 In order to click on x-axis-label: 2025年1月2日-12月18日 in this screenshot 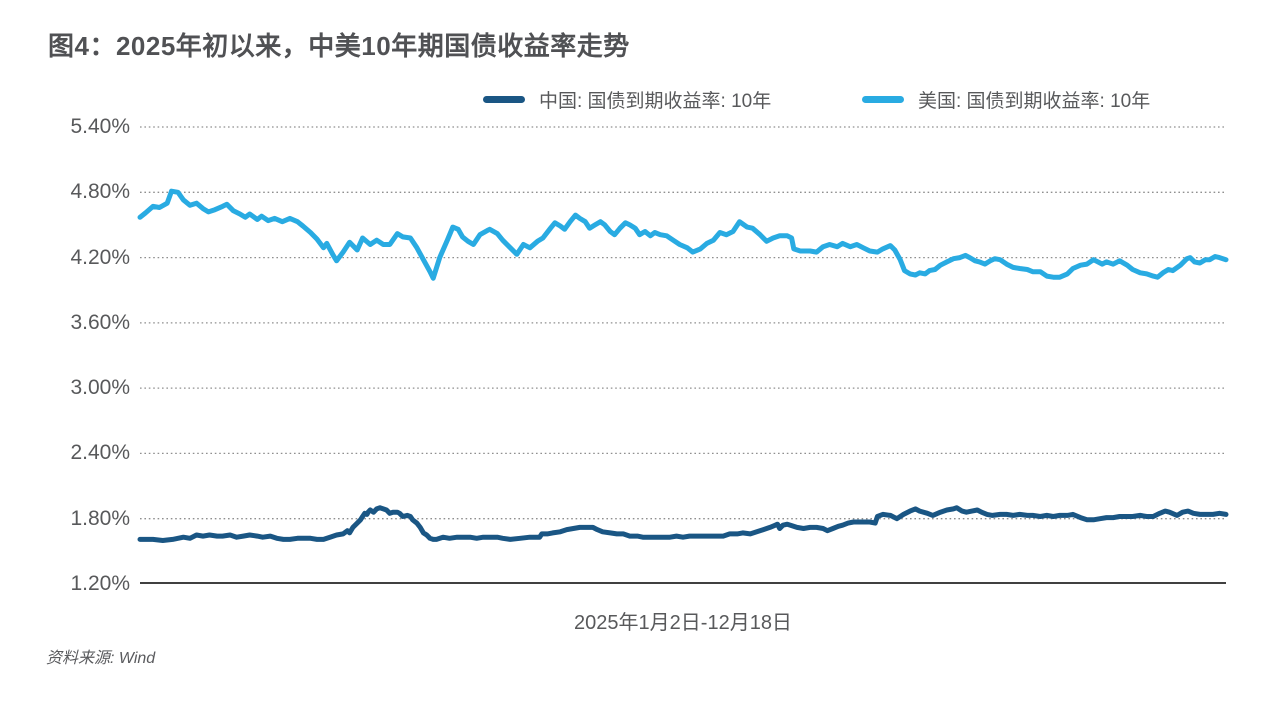, I will do `click(683, 623)`.